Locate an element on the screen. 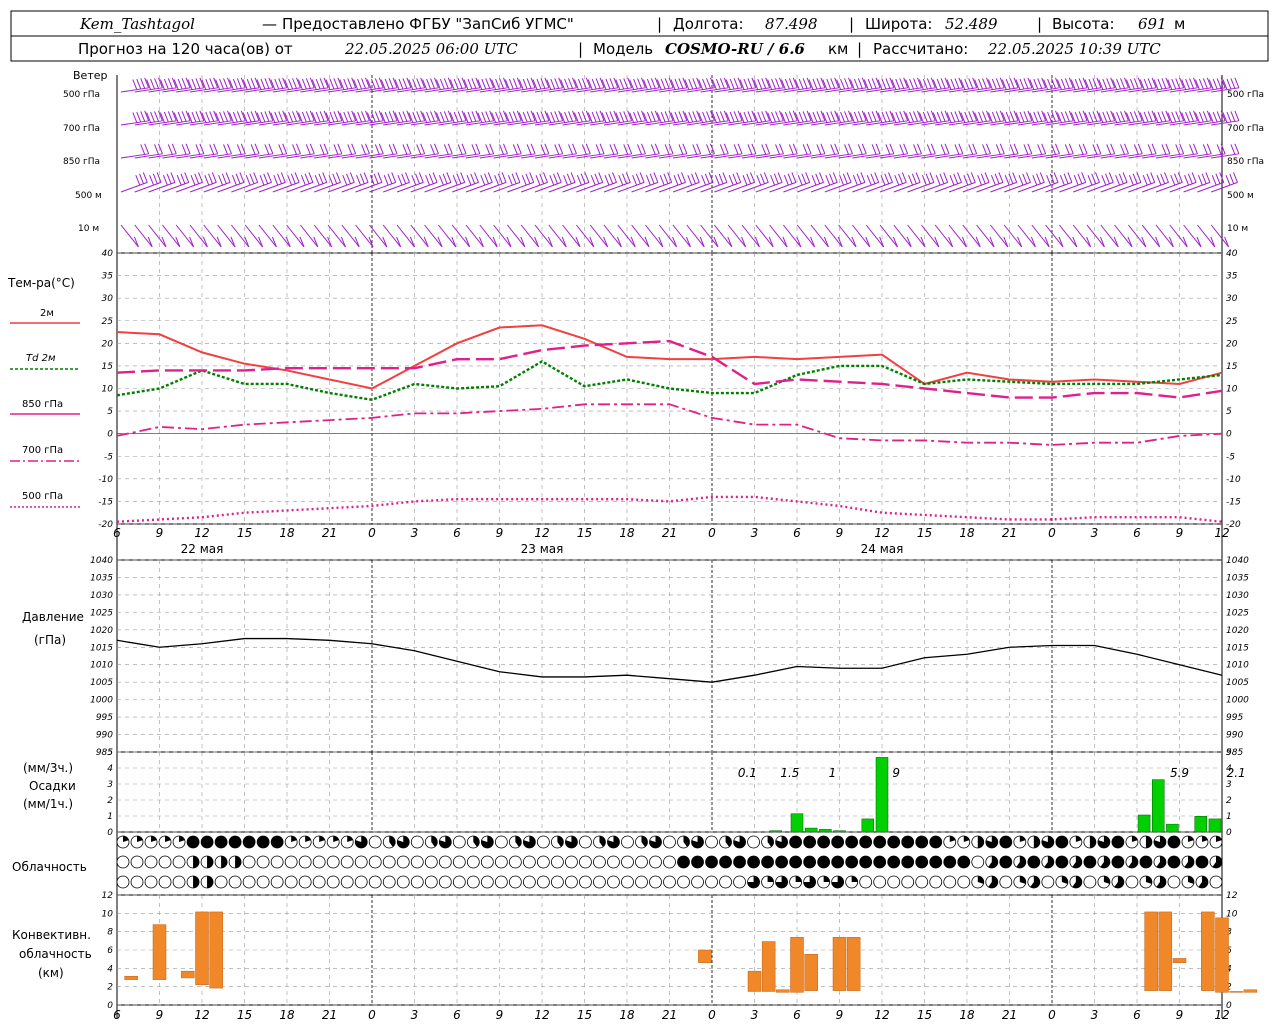 The height and width of the screenshot is (1024, 1280). x-tick-label: 15 is located at coordinates (924, 533).